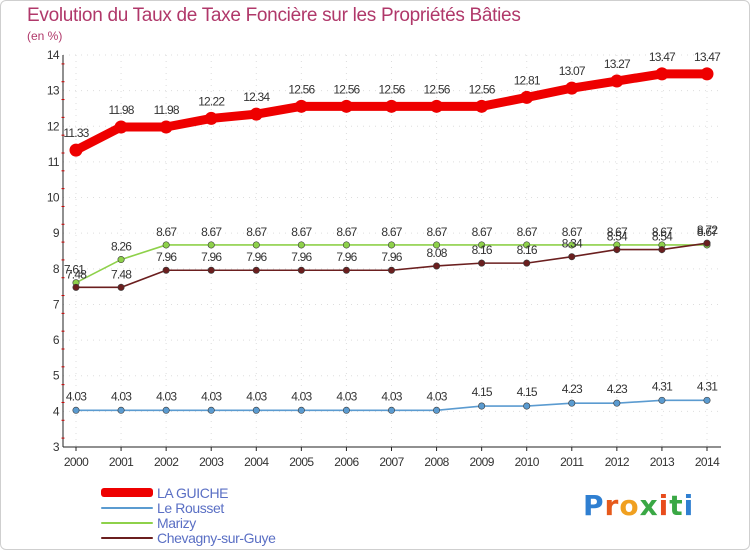 This screenshot has height=550, width=750. I want to click on x-tick-label: 2014, so click(707, 462).